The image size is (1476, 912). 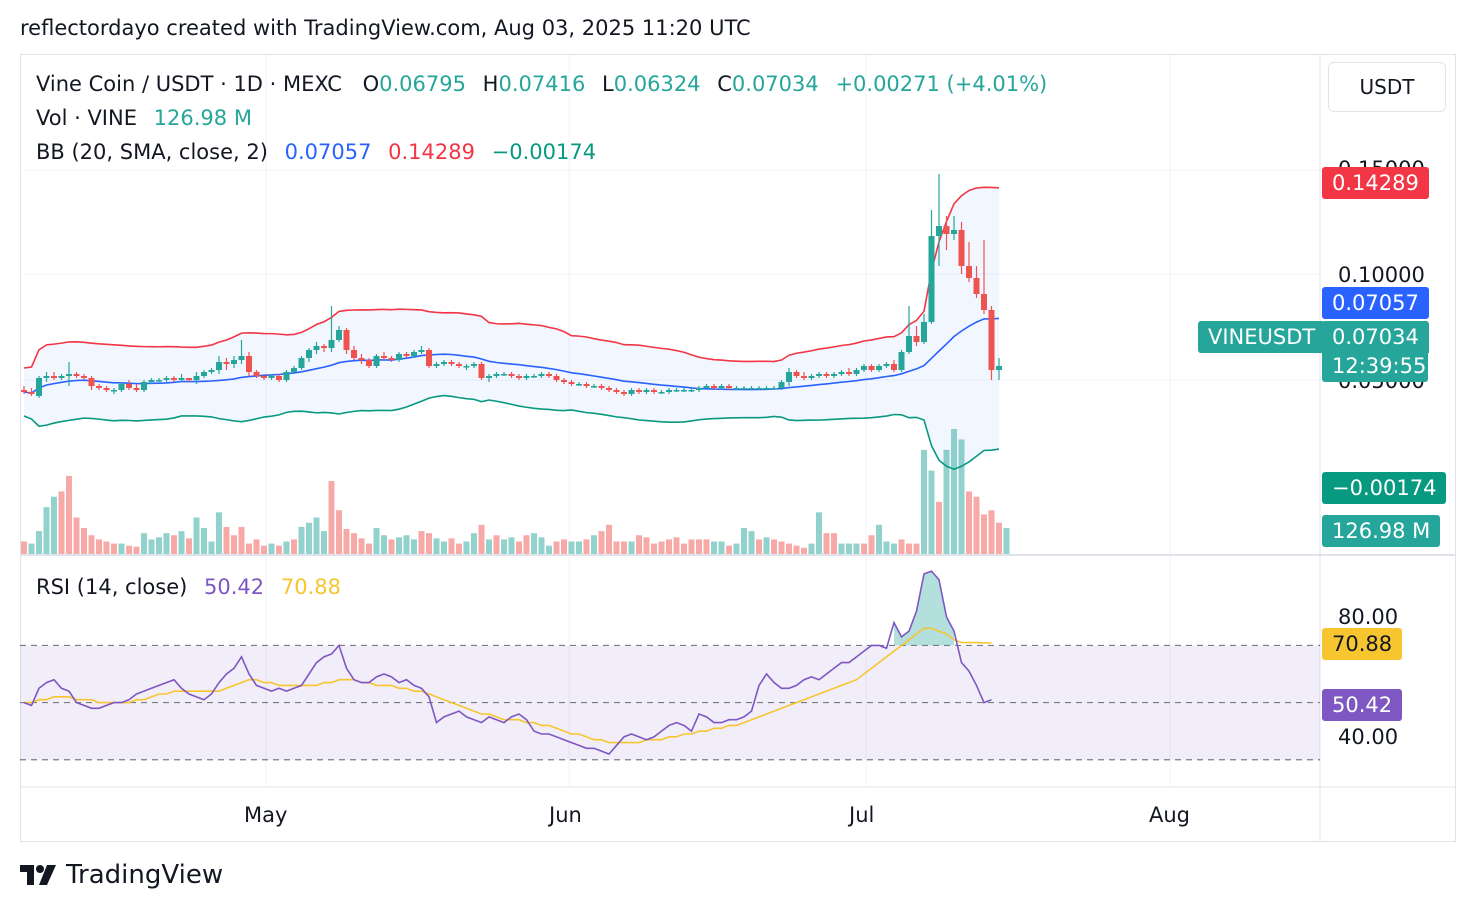 What do you see at coordinates (152, 152) in the screenshot?
I see `bb-label: BB (20, SMA, close, 2)` at bounding box center [152, 152].